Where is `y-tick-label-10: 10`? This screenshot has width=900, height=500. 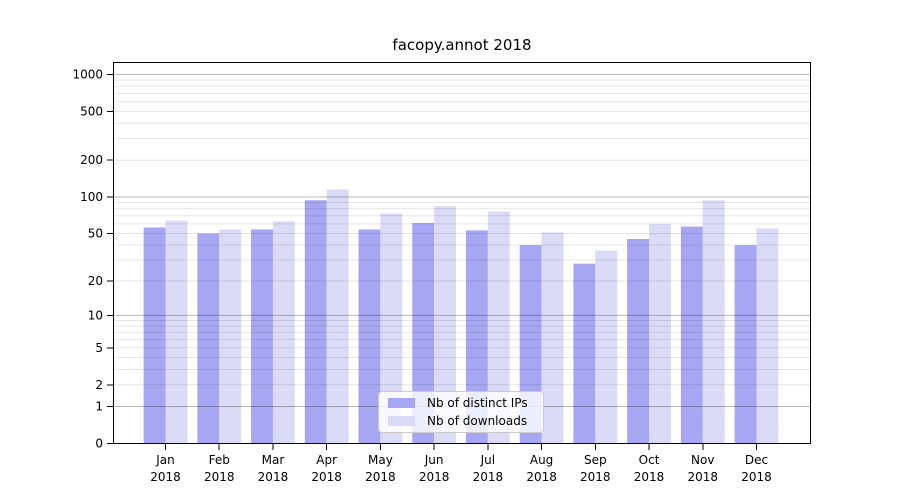 y-tick-label-10: 10 is located at coordinates (95, 315).